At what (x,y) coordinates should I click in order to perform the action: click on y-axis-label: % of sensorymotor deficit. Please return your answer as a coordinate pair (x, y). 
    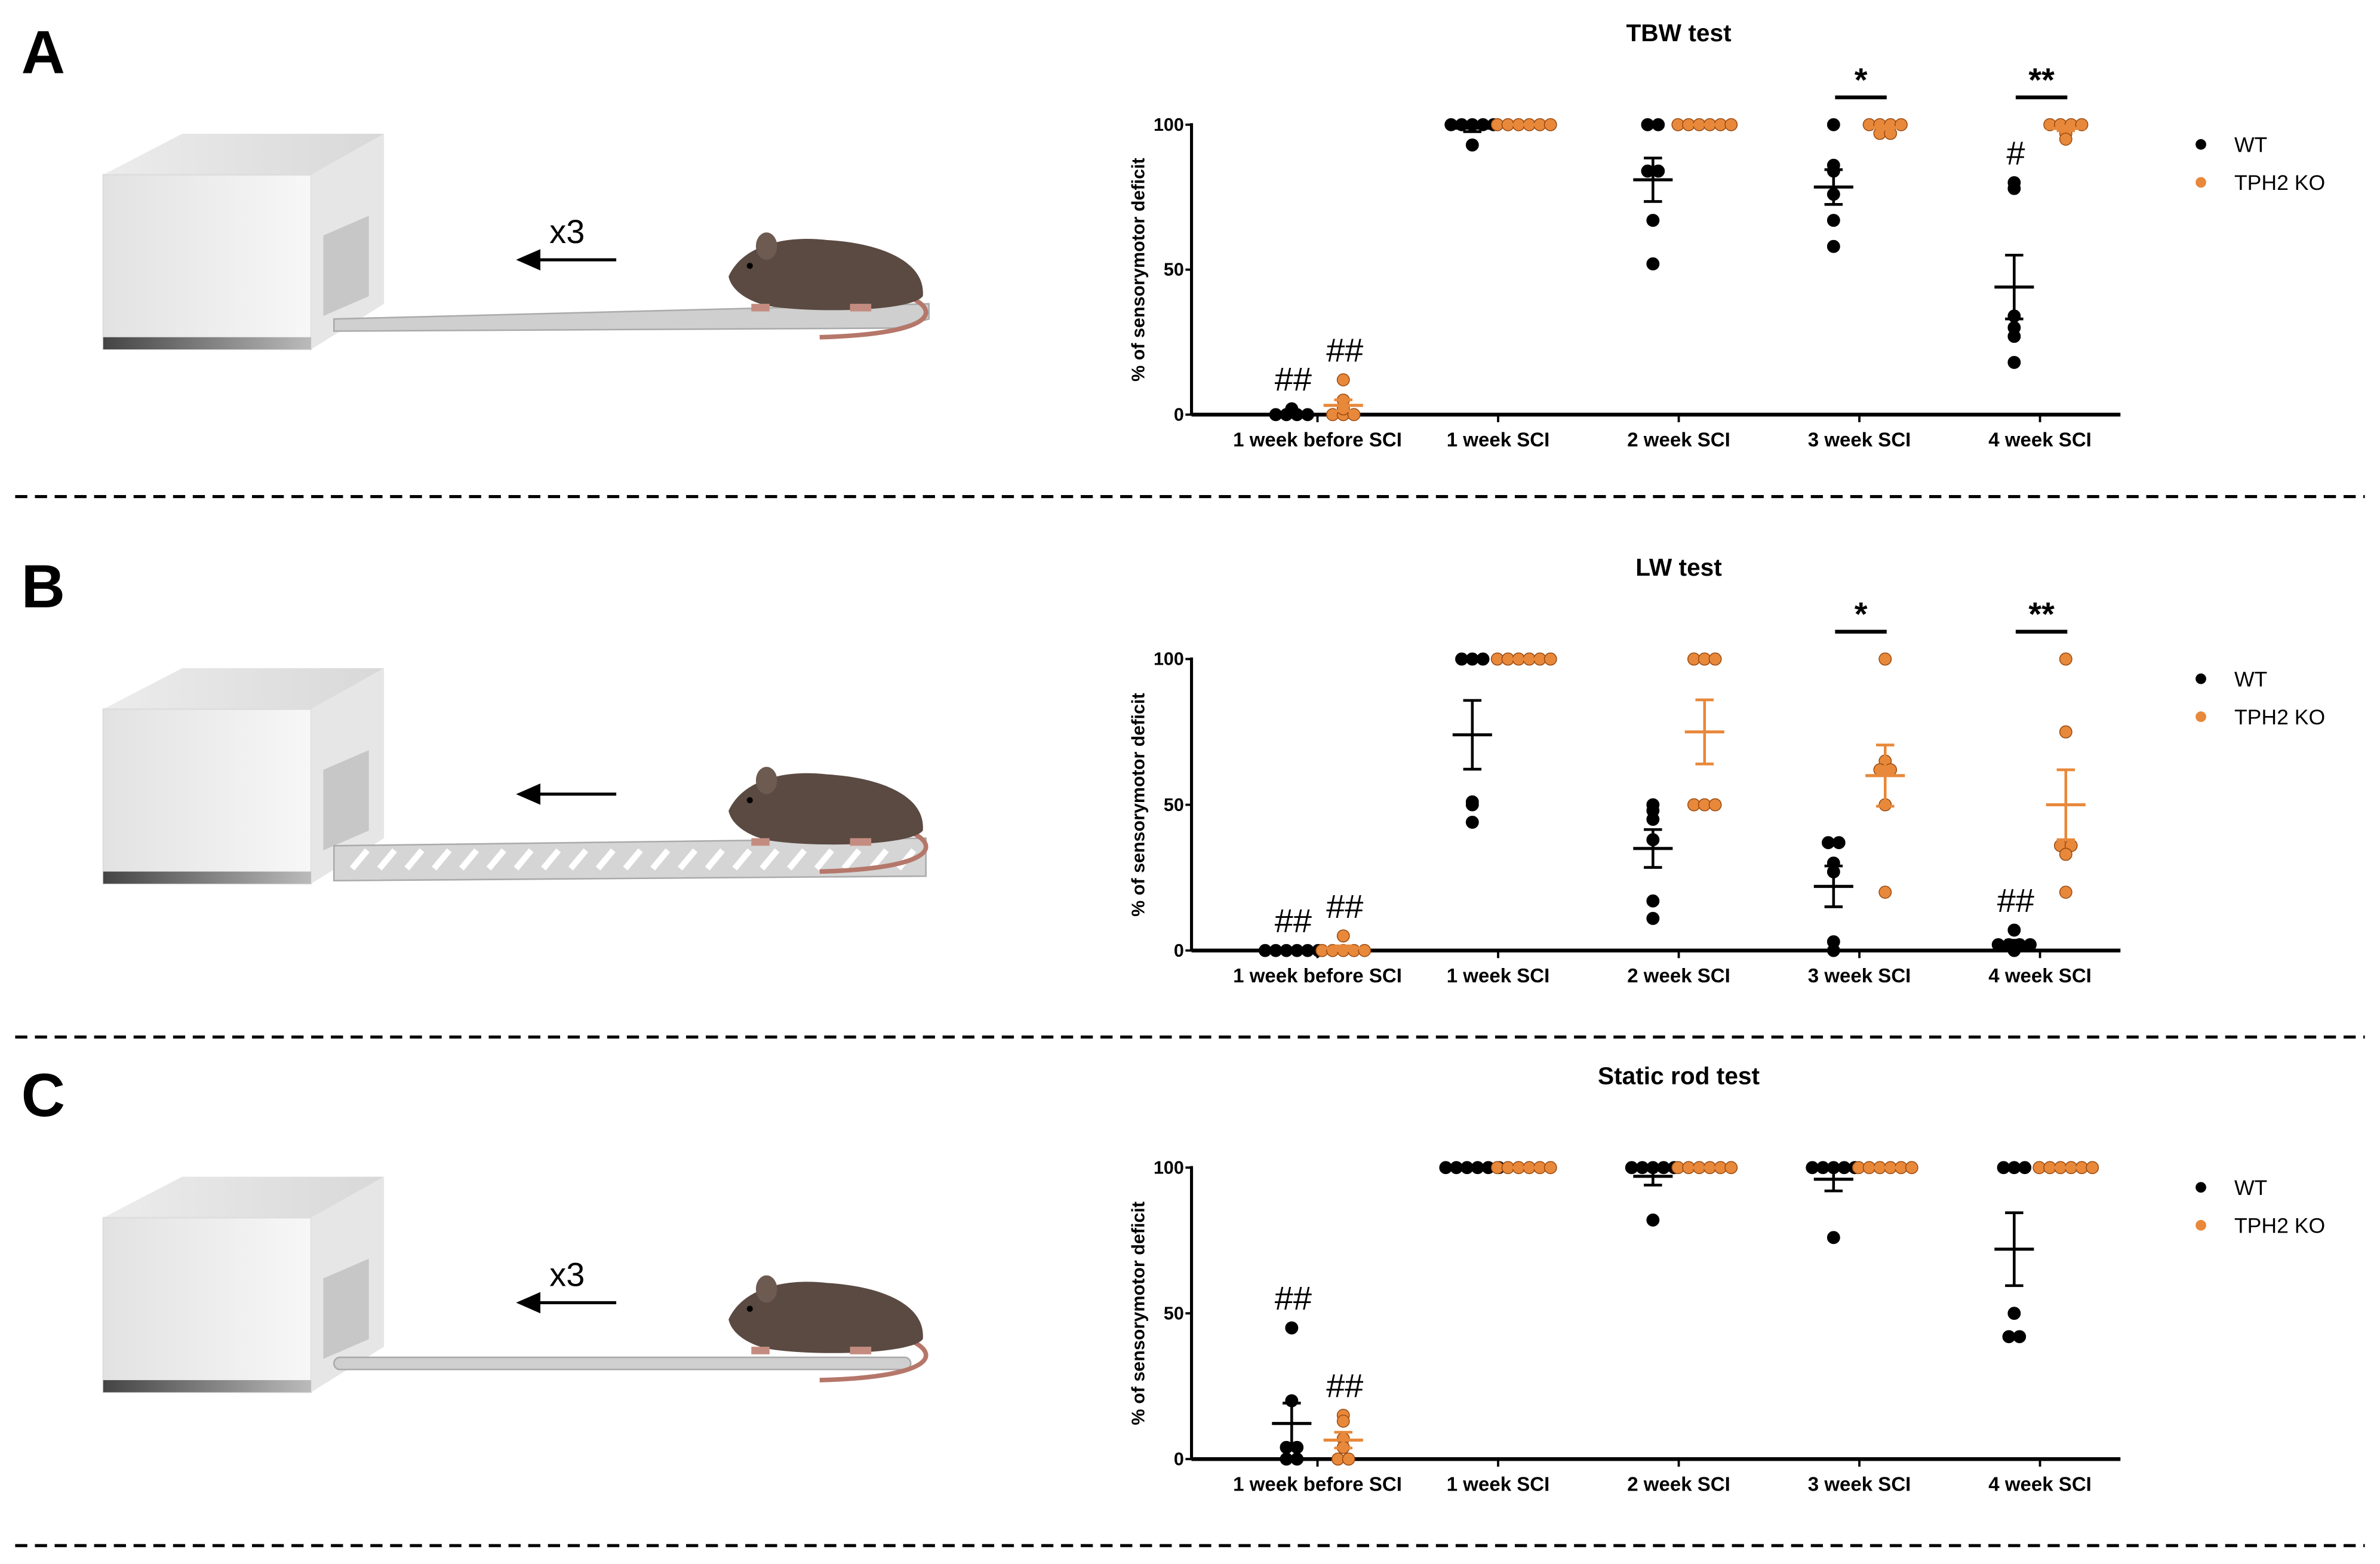
    Looking at the image, I should click on (1138, 805).